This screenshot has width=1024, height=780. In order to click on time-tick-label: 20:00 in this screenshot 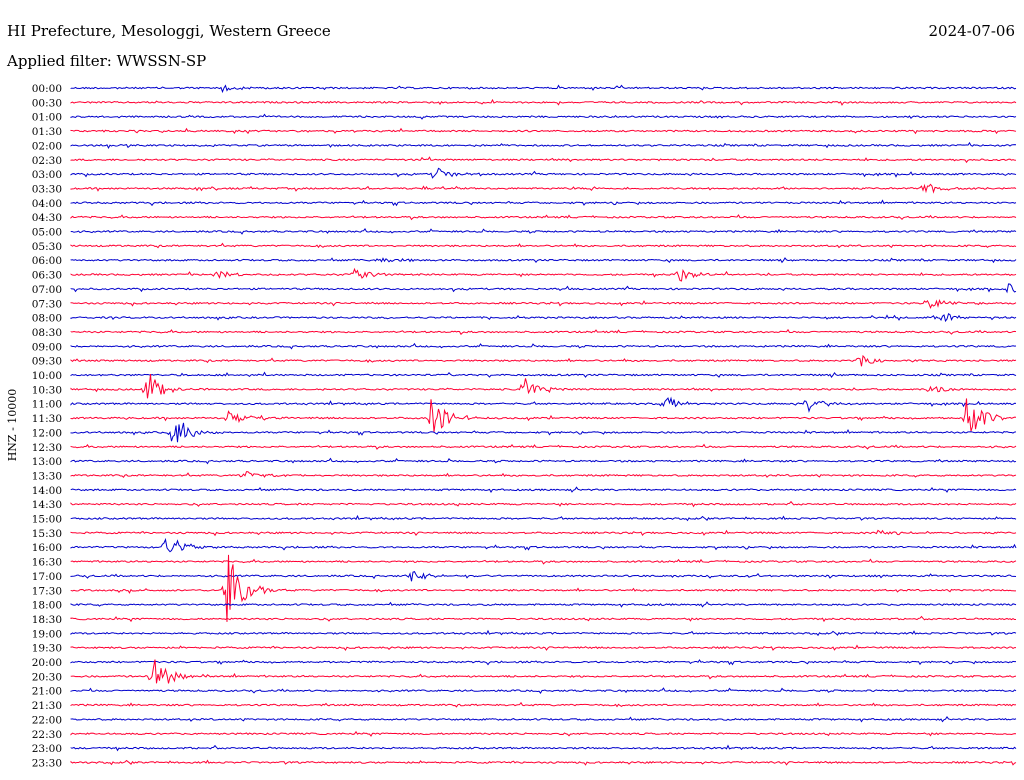, I will do `click(47, 663)`.